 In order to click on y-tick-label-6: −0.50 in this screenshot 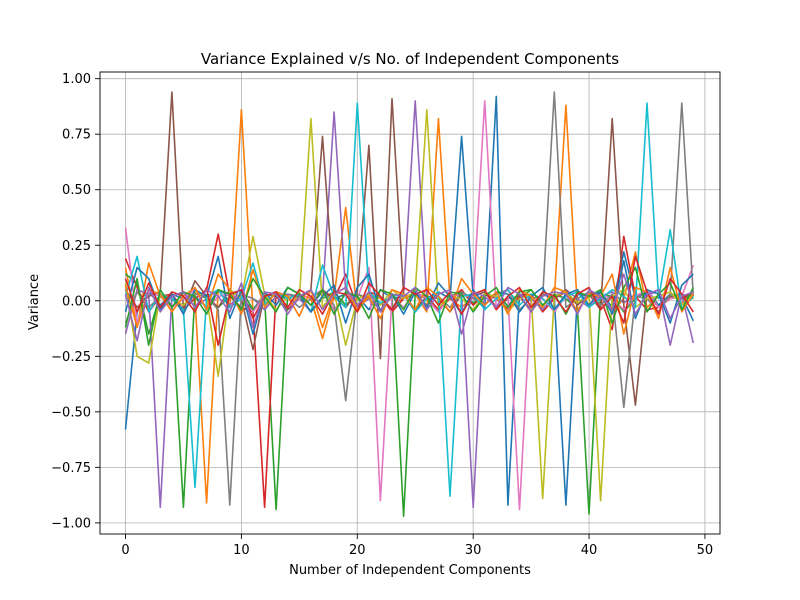, I will do `click(71, 412)`.